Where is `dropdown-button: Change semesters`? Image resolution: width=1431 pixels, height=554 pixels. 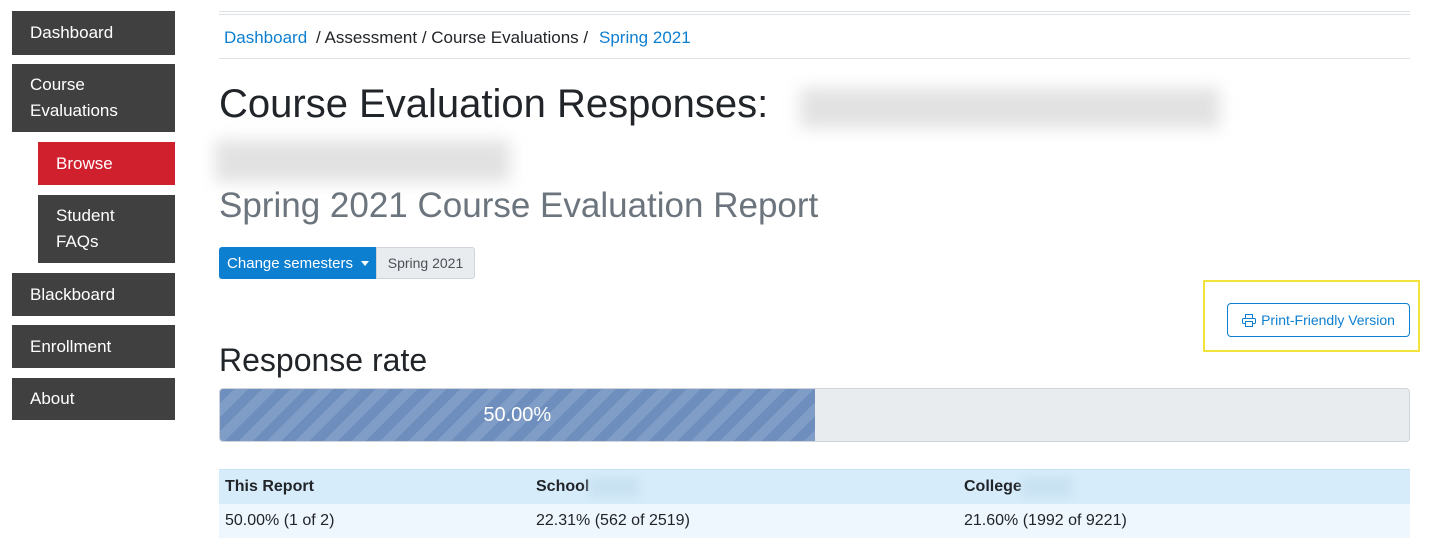
dropdown-button: Change semesters is located at coordinates (298, 263).